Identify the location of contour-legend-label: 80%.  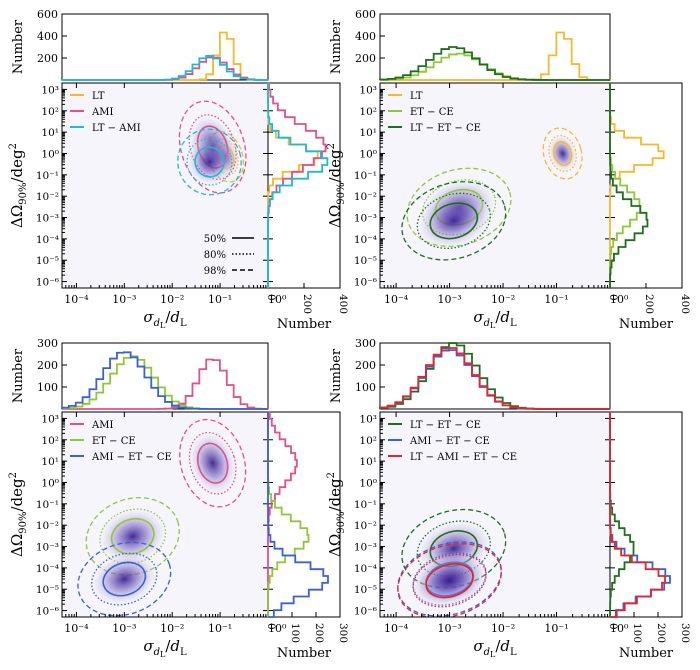
(215, 255).